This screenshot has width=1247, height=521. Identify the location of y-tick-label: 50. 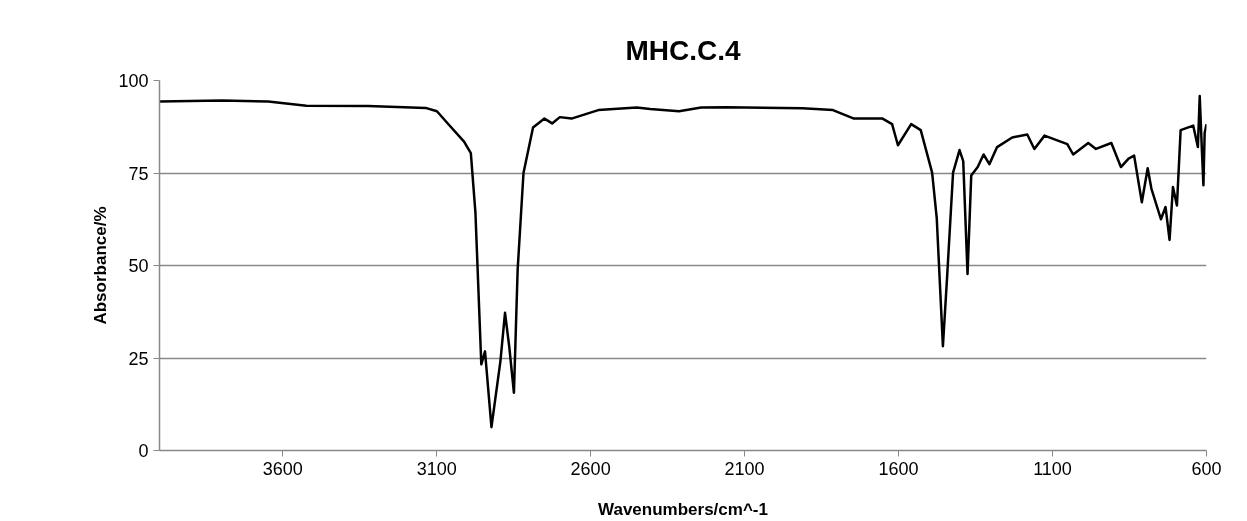
(138, 266).